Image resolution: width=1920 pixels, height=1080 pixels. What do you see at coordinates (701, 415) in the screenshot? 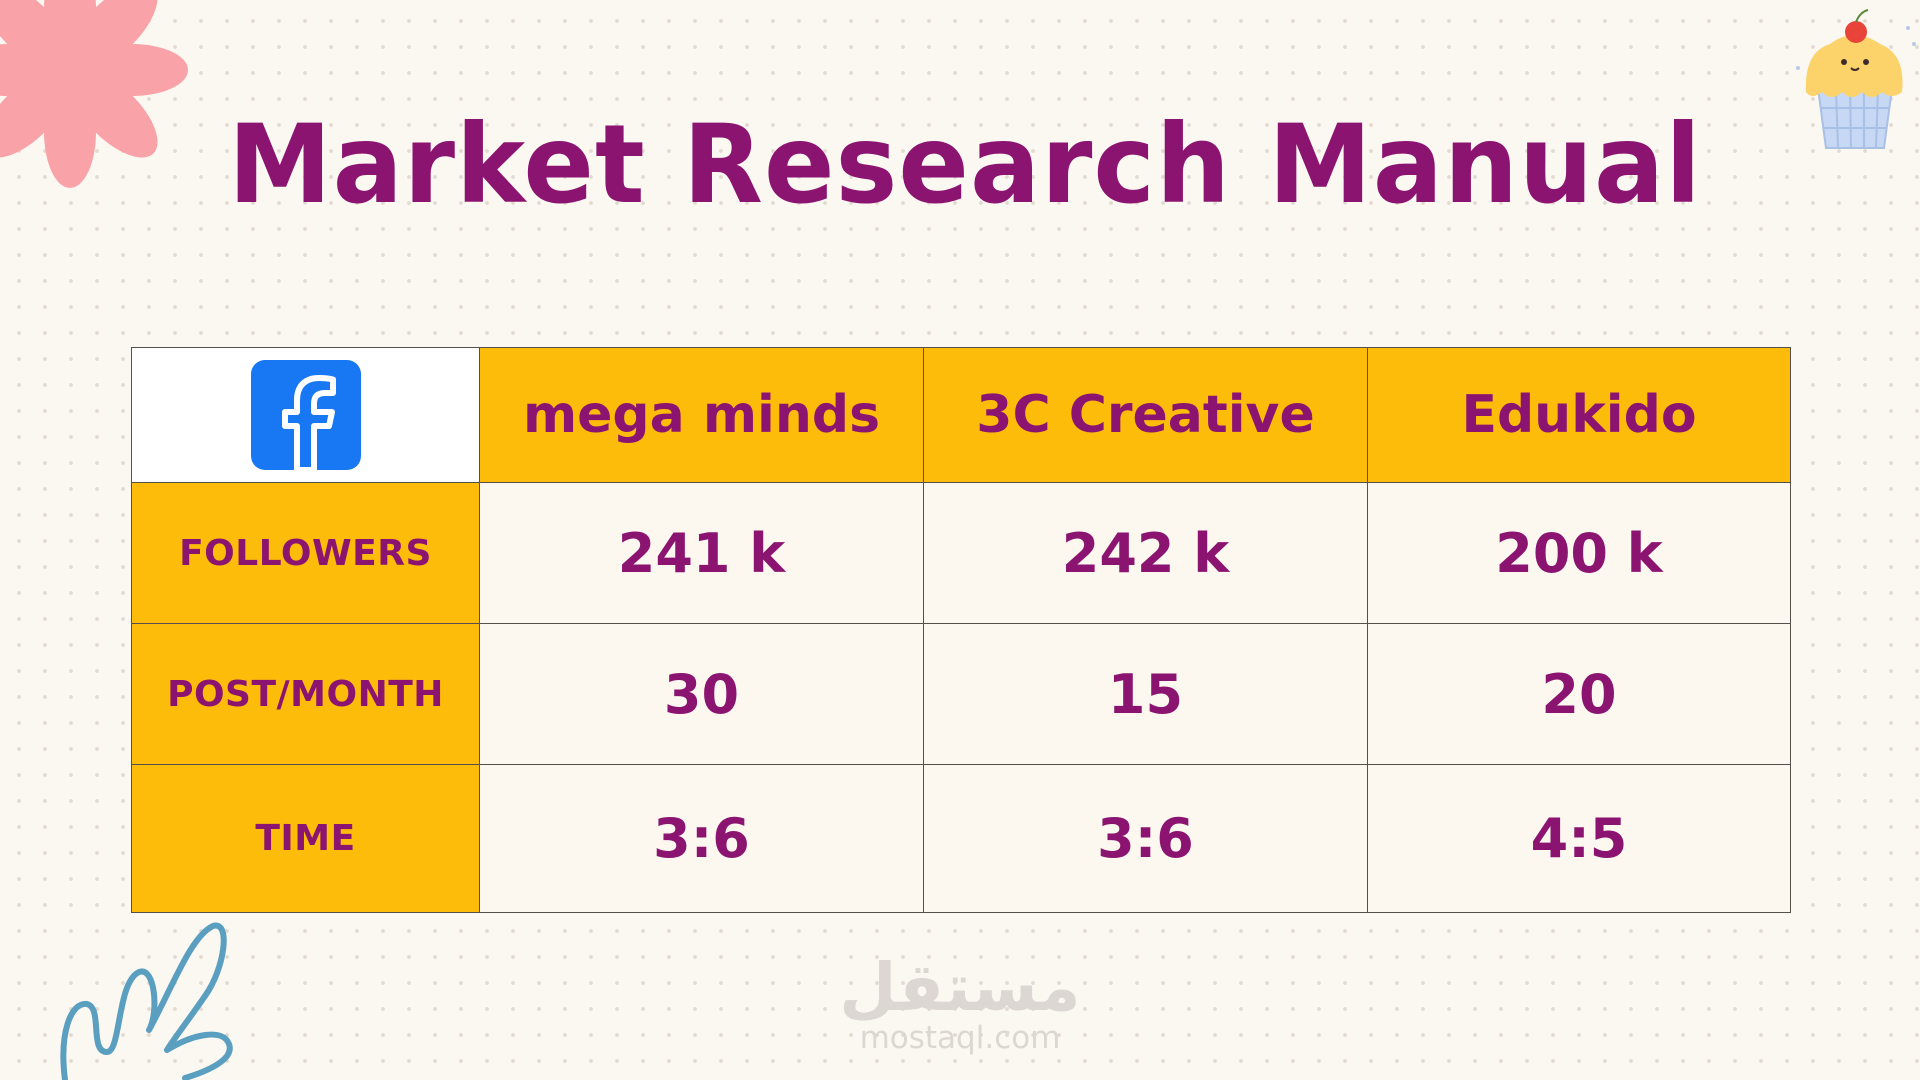
I see `column-header: mega minds` at bounding box center [701, 415].